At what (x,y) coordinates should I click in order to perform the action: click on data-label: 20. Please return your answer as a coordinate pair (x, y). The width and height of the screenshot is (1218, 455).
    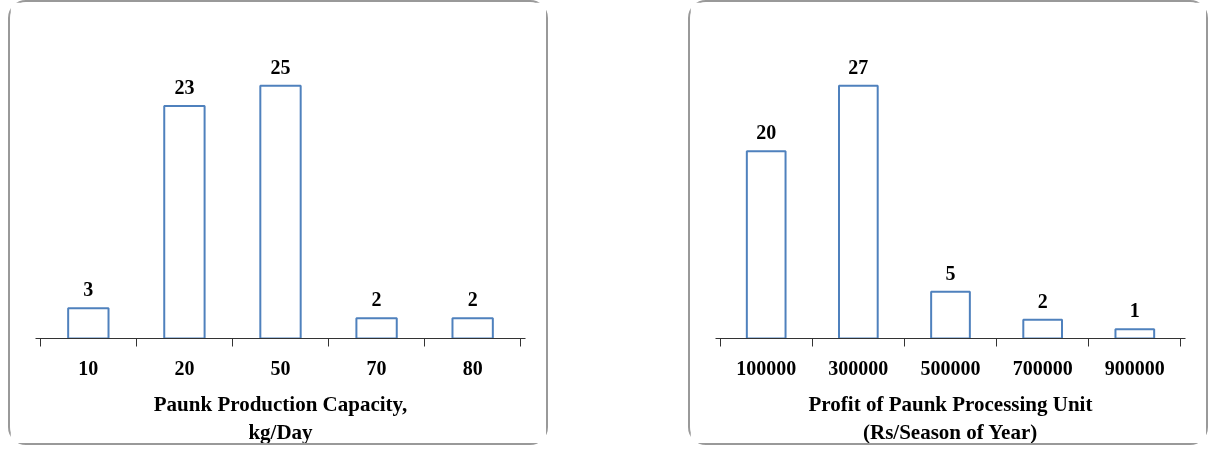
    Looking at the image, I should click on (766, 132).